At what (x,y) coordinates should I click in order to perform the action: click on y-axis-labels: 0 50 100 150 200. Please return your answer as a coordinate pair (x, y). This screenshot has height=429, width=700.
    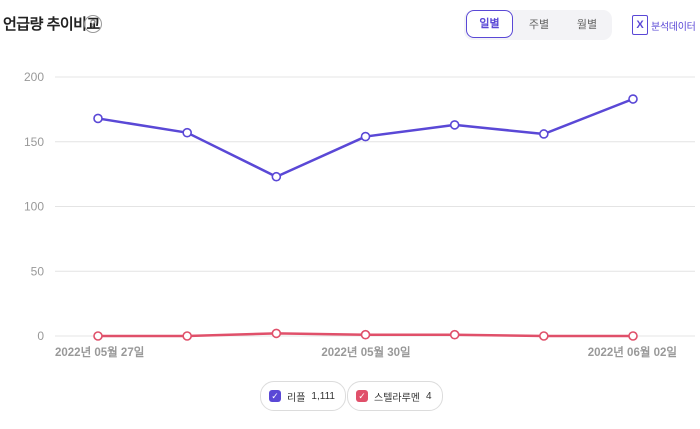
    Looking at the image, I should click on (34, 206).